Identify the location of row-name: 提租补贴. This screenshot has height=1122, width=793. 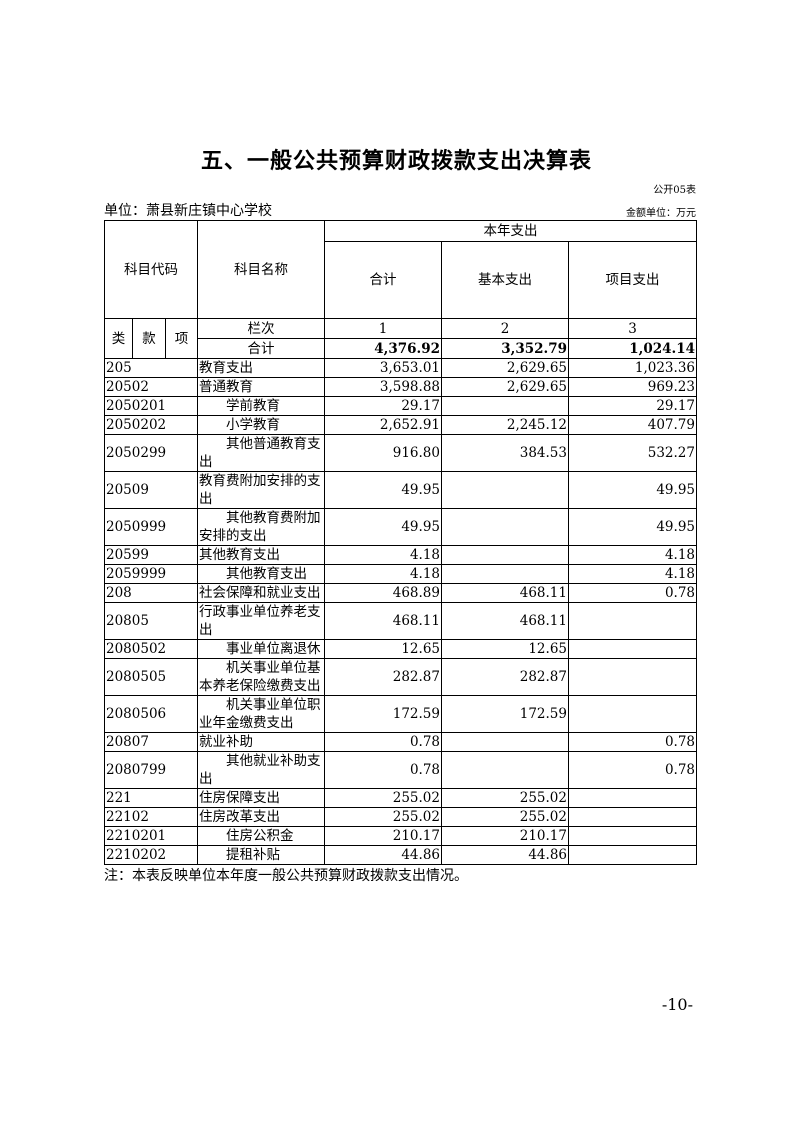
(261, 855).